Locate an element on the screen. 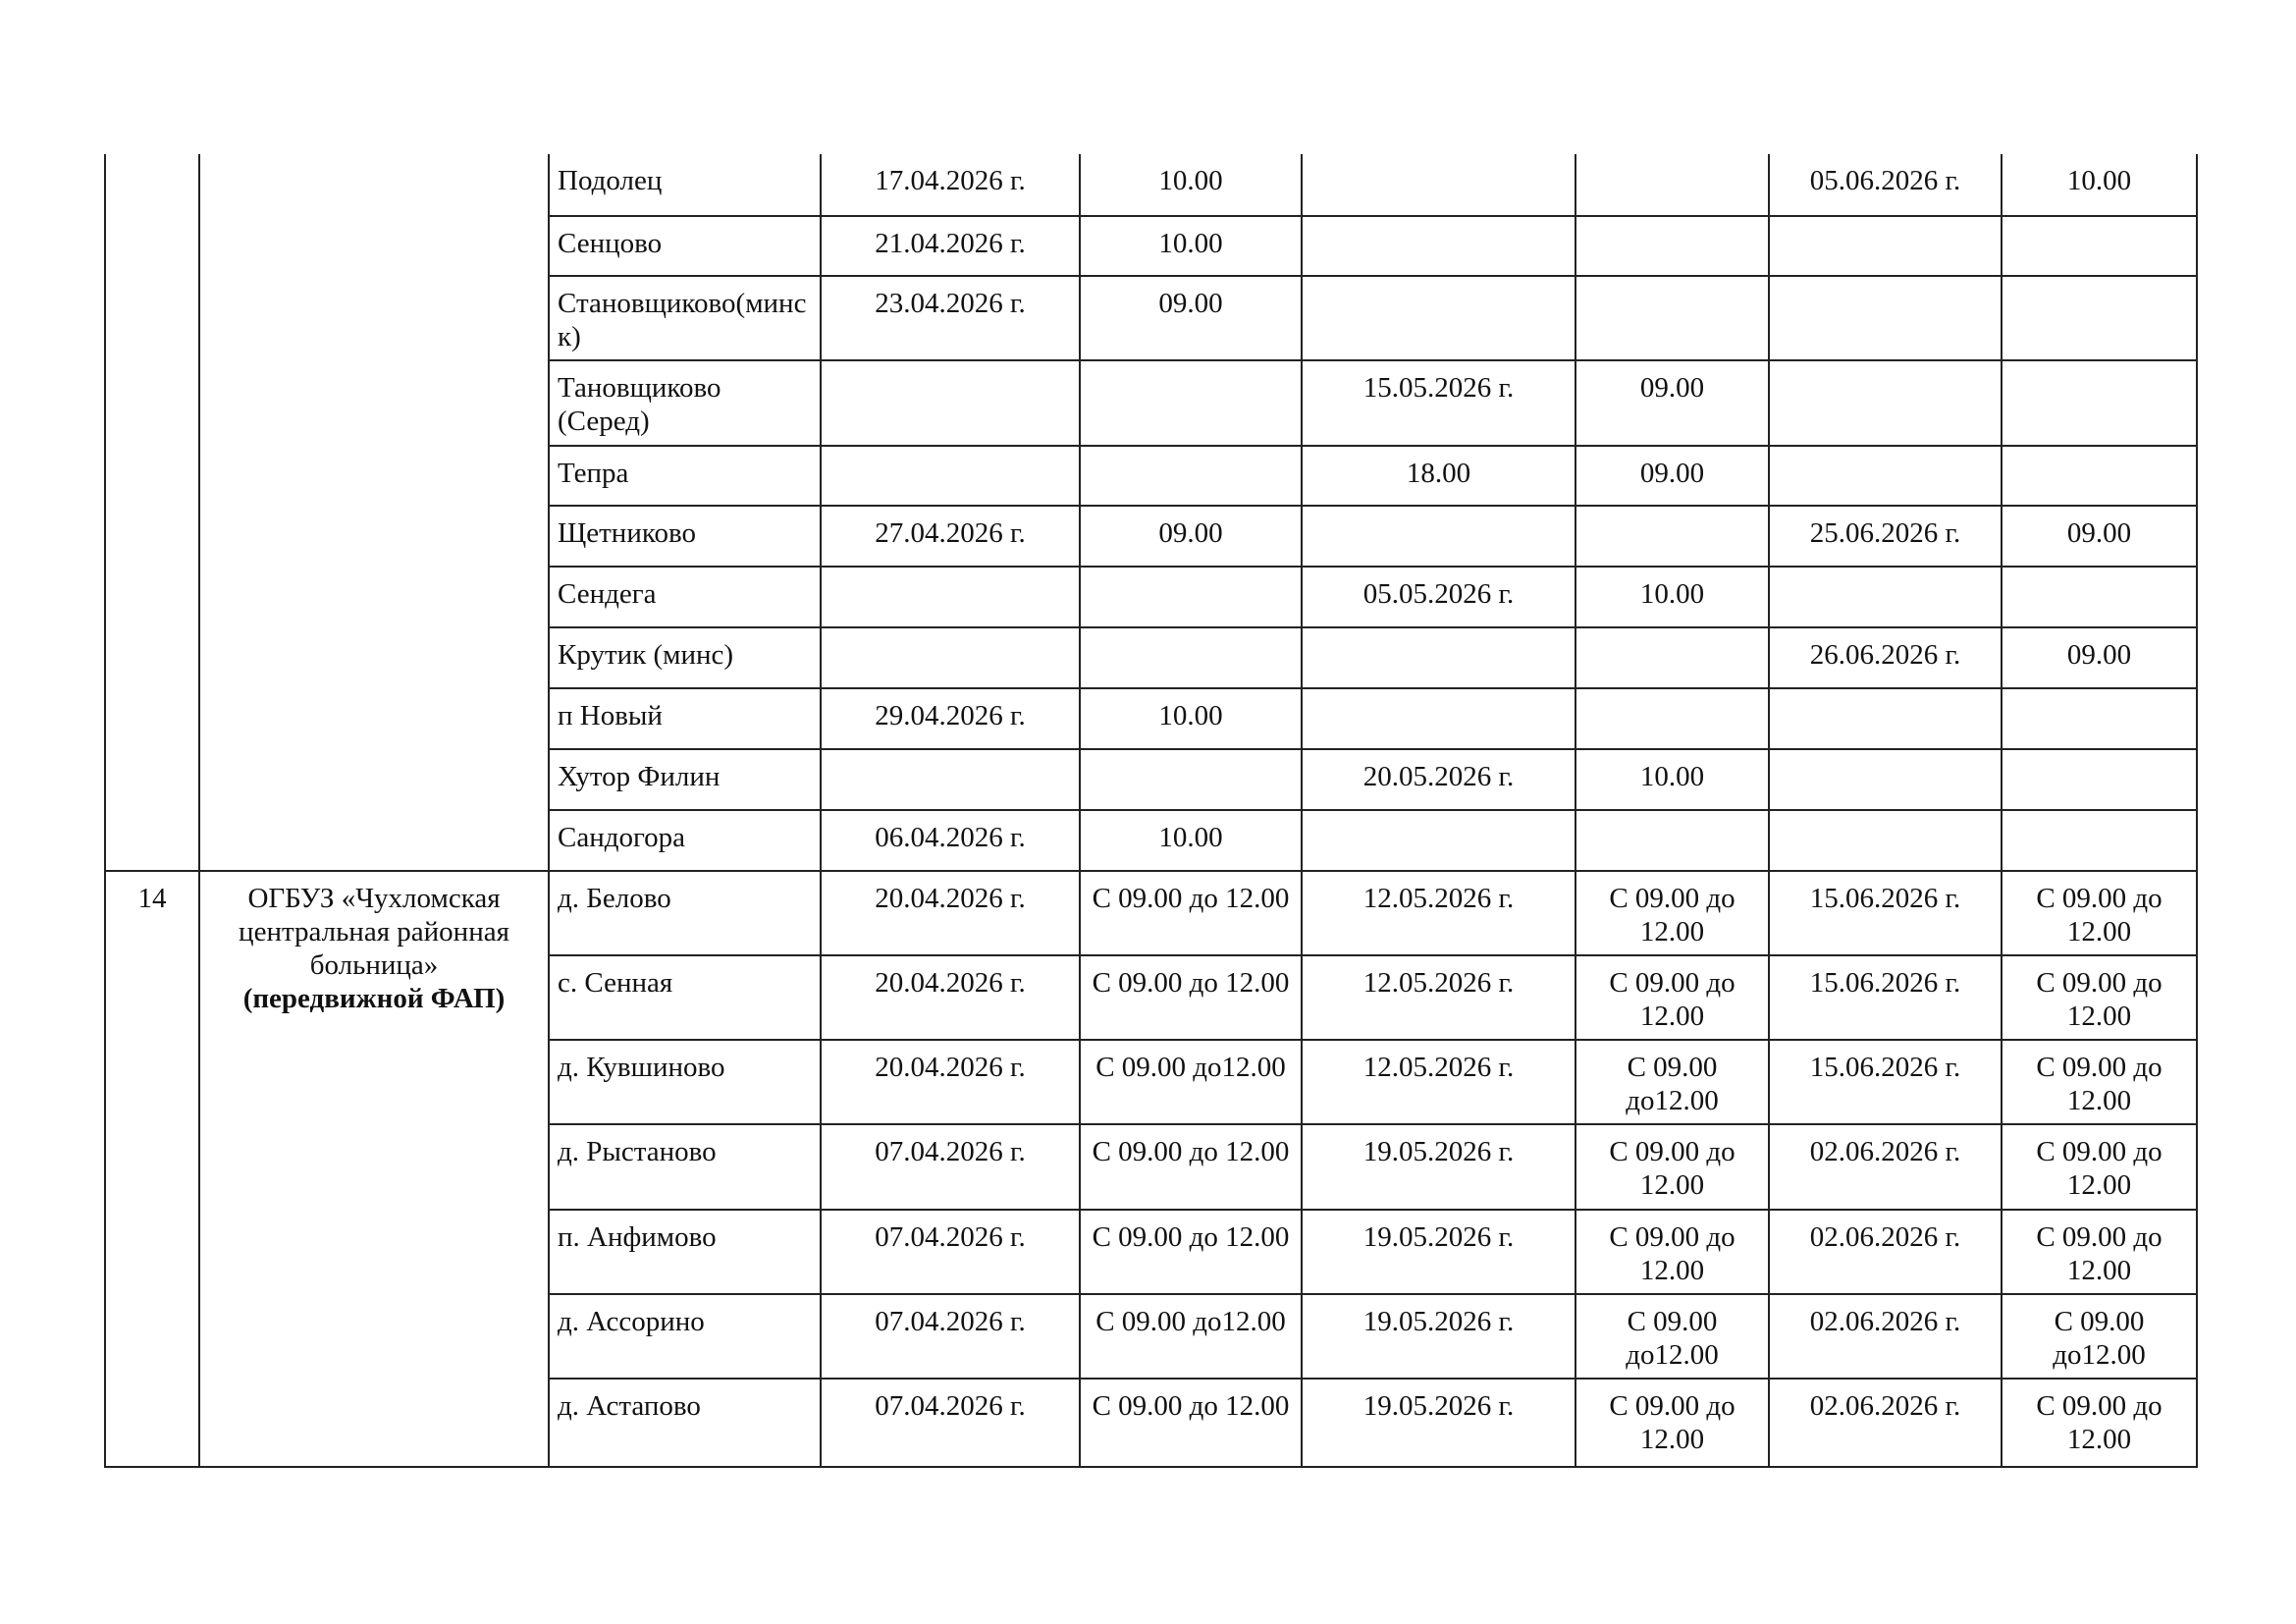  table-row: Крутик (минс) 26.06.2026 г. 09.00 is located at coordinates (1151, 657).